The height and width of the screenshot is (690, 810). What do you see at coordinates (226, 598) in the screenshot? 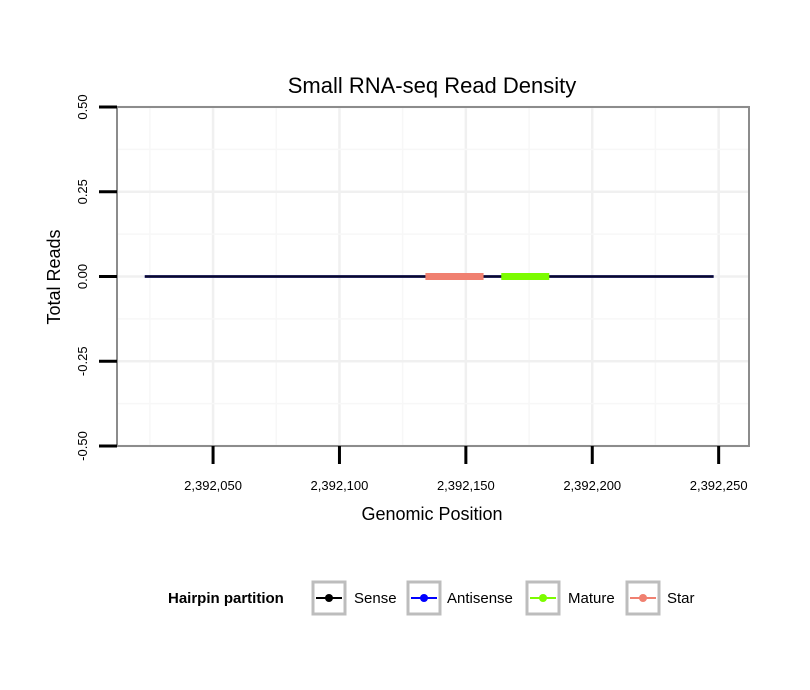
I see `legend-title: Hairpin partition` at bounding box center [226, 598].